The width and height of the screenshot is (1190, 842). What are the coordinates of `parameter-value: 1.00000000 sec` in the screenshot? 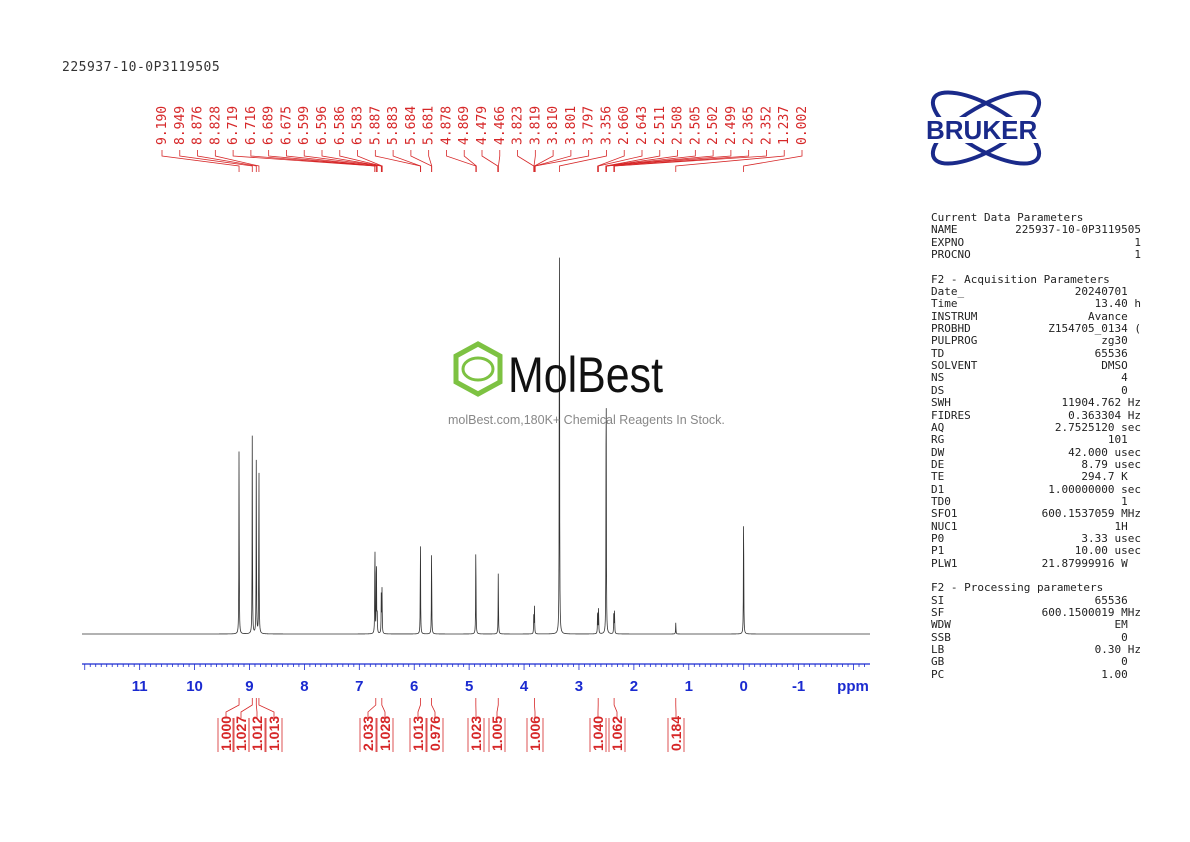 It's located at (1094, 489).